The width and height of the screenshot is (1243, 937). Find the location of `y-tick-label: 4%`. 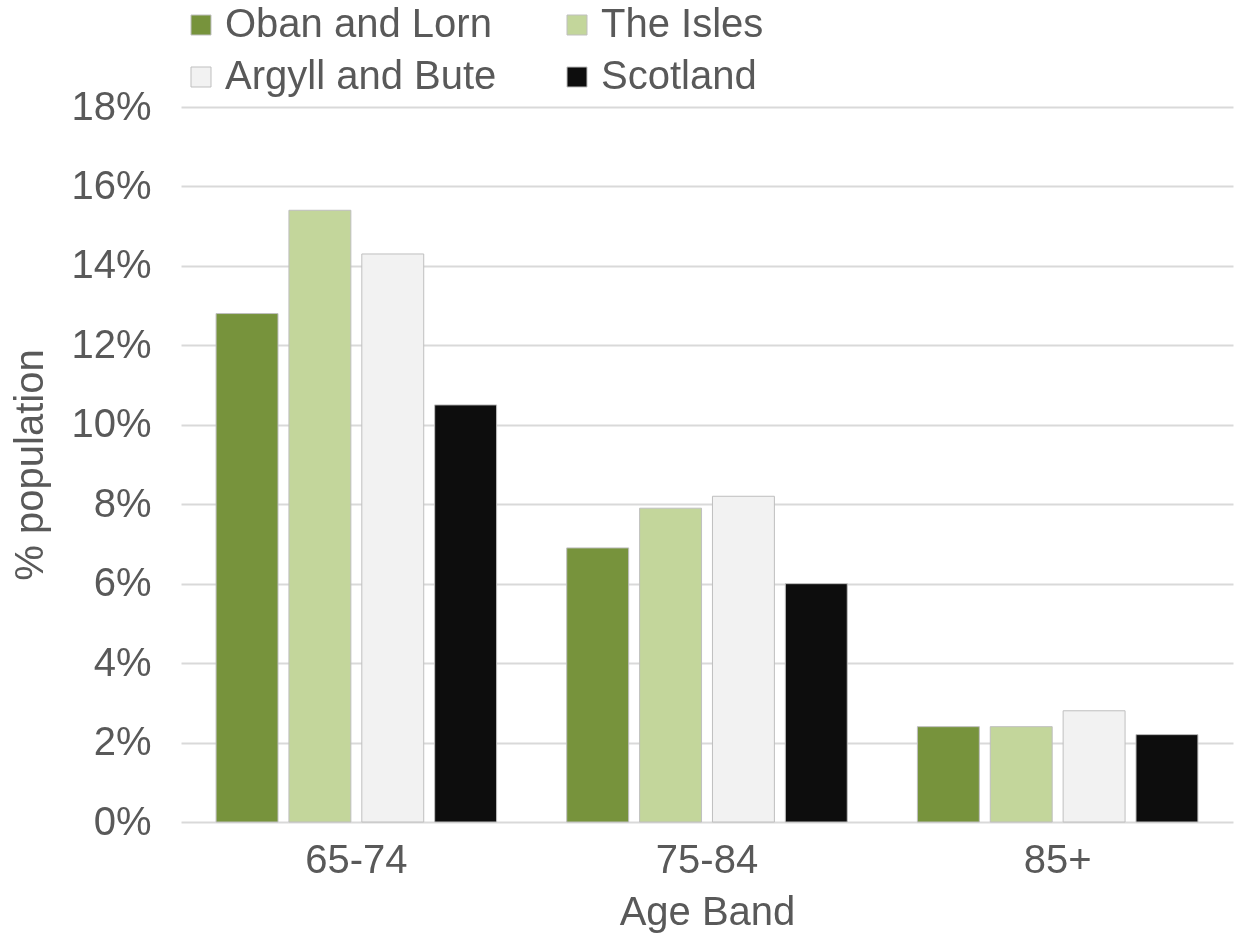

y-tick-label: 4% is located at coordinates (122, 661).